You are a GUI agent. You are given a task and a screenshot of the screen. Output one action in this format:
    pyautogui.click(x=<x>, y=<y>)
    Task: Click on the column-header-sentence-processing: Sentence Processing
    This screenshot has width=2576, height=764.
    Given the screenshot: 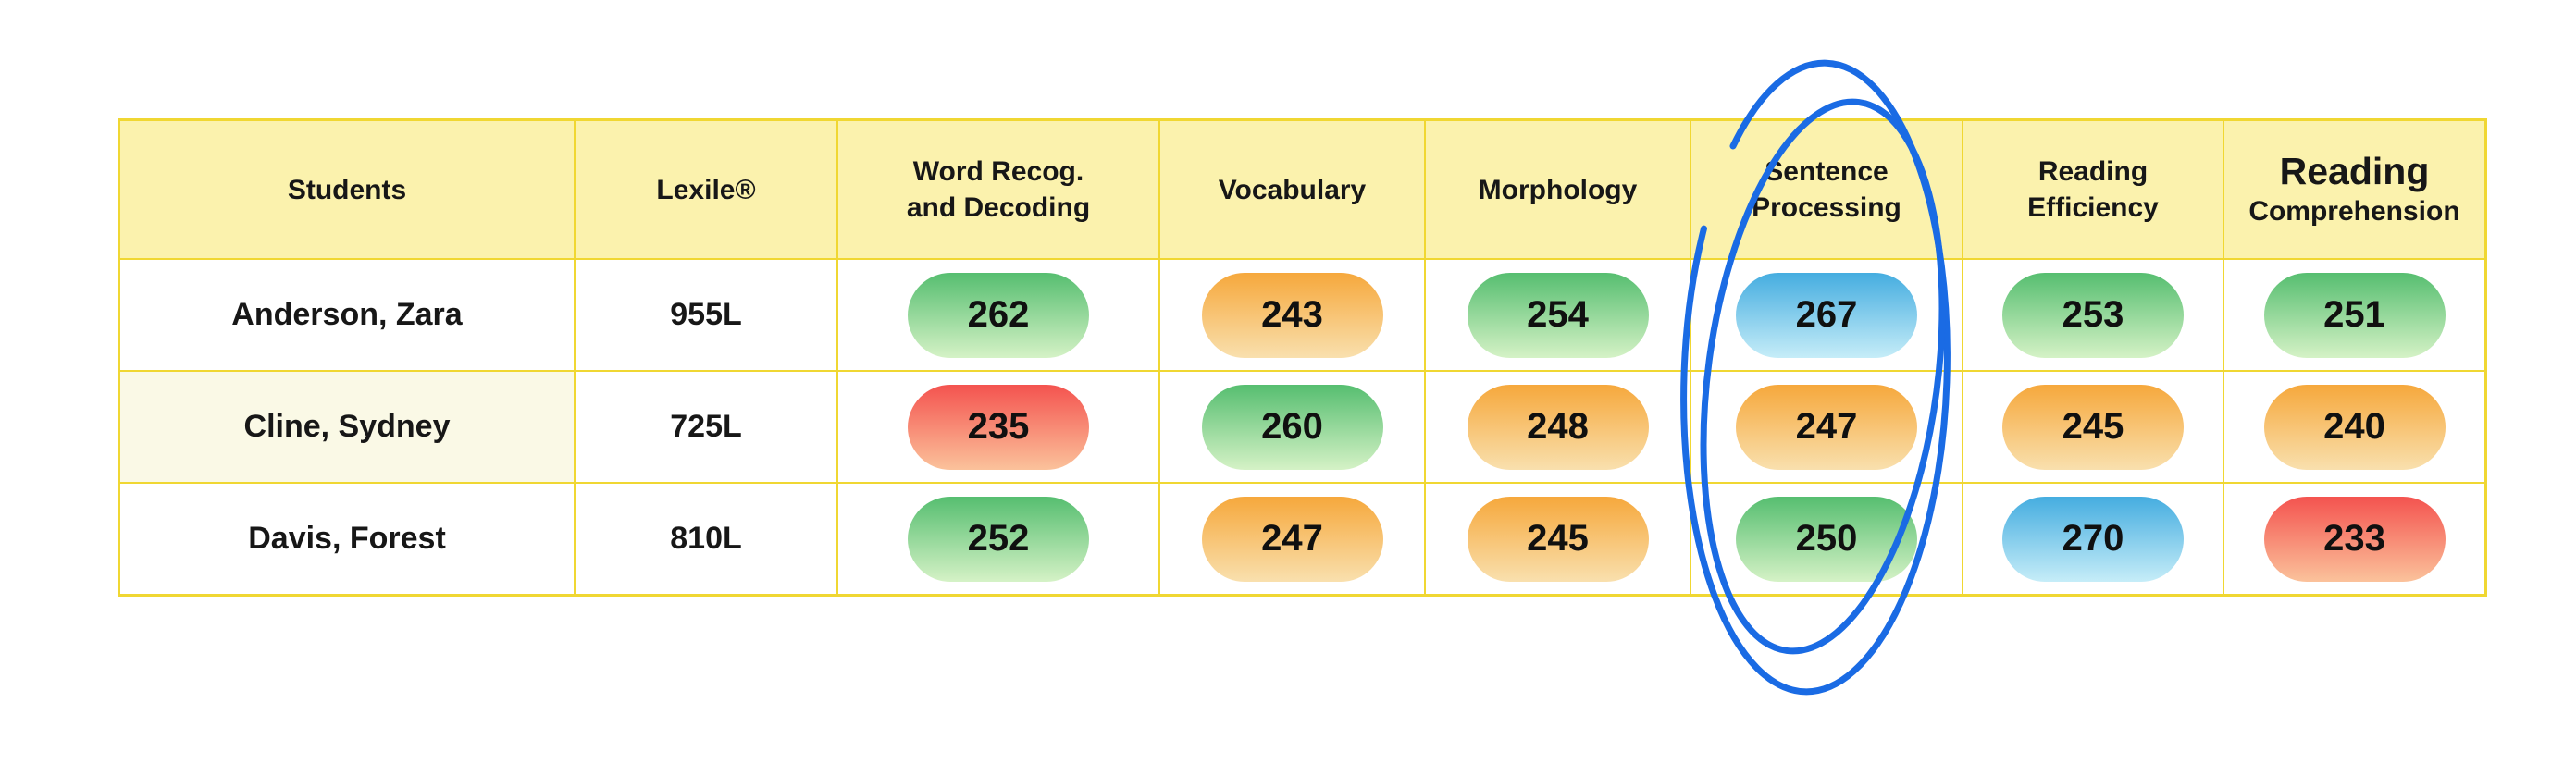 What is the action you would take?
    pyautogui.click(x=1827, y=189)
    